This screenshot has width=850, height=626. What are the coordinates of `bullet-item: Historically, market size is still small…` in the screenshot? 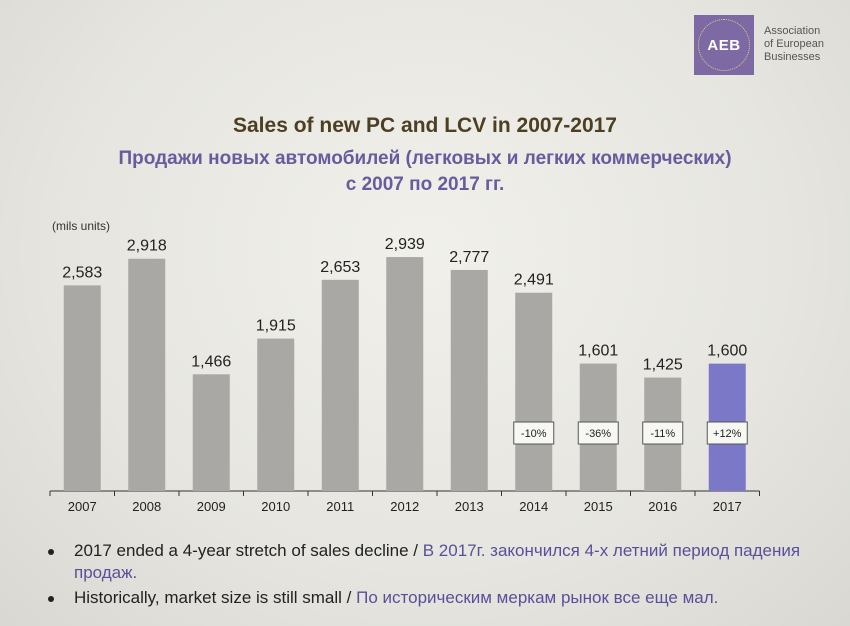 It's located at (440, 598).